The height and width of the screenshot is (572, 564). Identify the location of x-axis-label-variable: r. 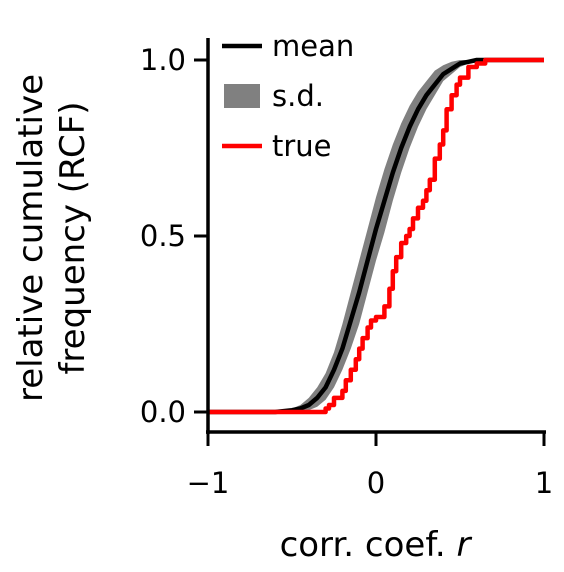
(464, 545).